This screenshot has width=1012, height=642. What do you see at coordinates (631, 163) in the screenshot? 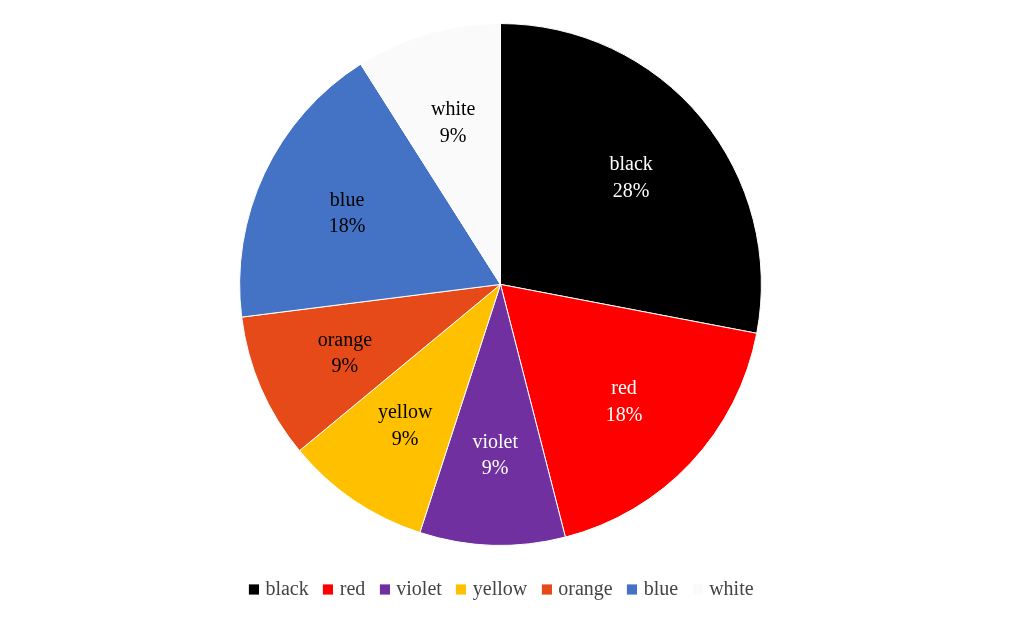
I see `slice-label: black` at bounding box center [631, 163].